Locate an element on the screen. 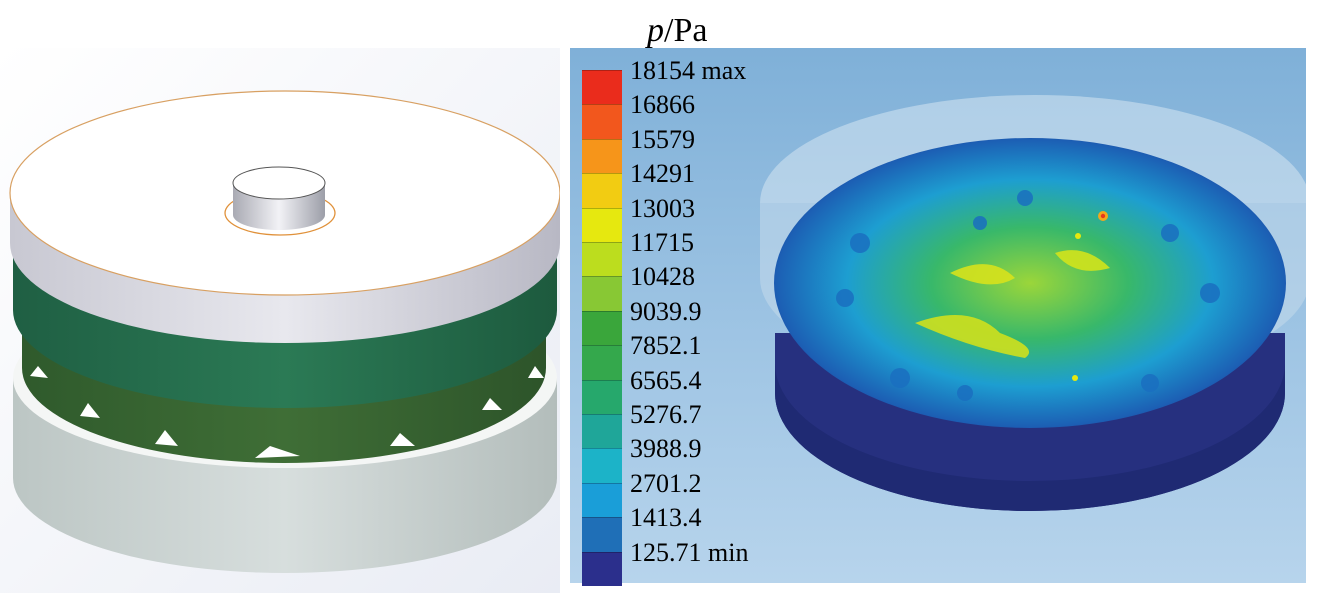  legend-label: 18154 max is located at coordinates (688, 70).